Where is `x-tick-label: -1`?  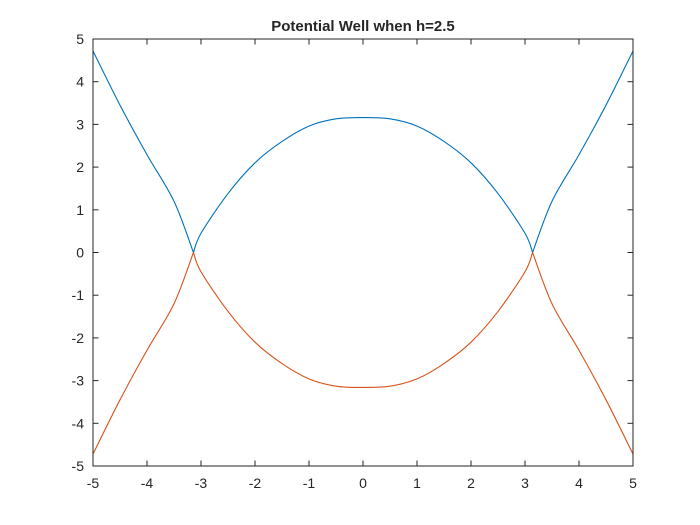 x-tick-label: -1 is located at coordinates (309, 483).